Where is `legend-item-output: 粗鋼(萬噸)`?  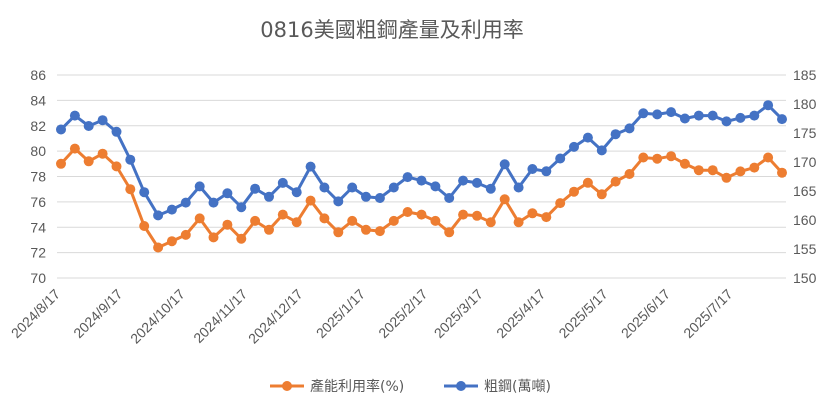 legend-item-output: 粗鋼(萬噸) is located at coordinates (497, 387).